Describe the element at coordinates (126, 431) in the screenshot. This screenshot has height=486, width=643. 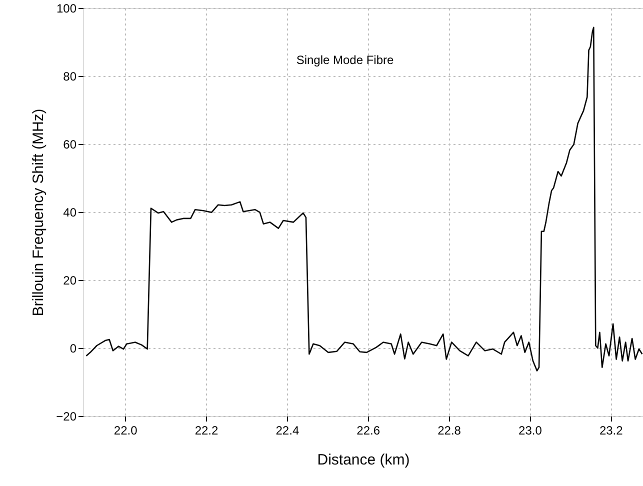
I see `x-tick-label: 22.0` at that location.